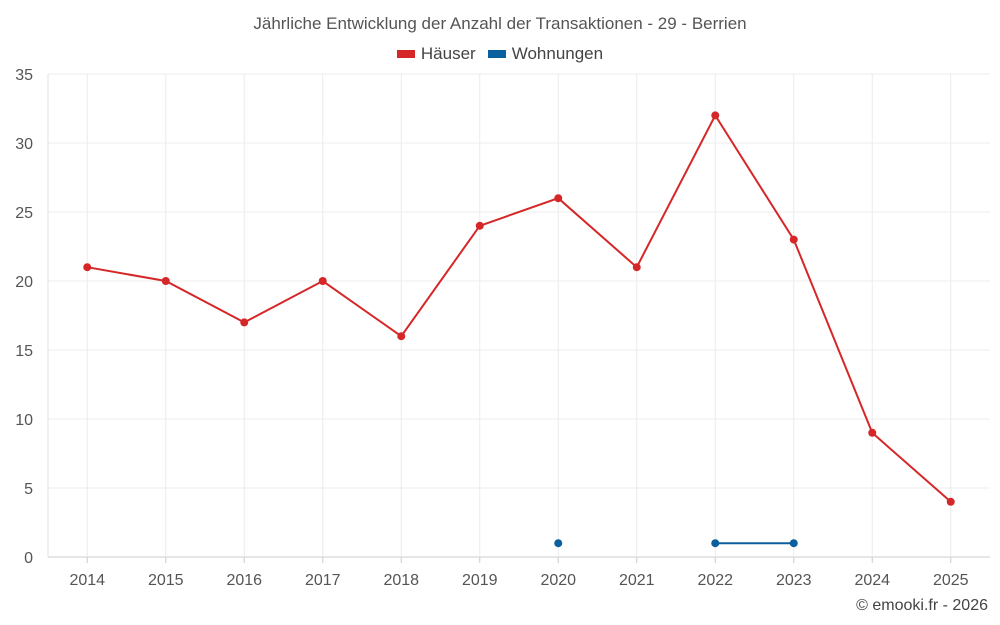 The width and height of the screenshot is (1000, 625). What do you see at coordinates (558, 580) in the screenshot?
I see `x-tick-label: 2020` at bounding box center [558, 580].